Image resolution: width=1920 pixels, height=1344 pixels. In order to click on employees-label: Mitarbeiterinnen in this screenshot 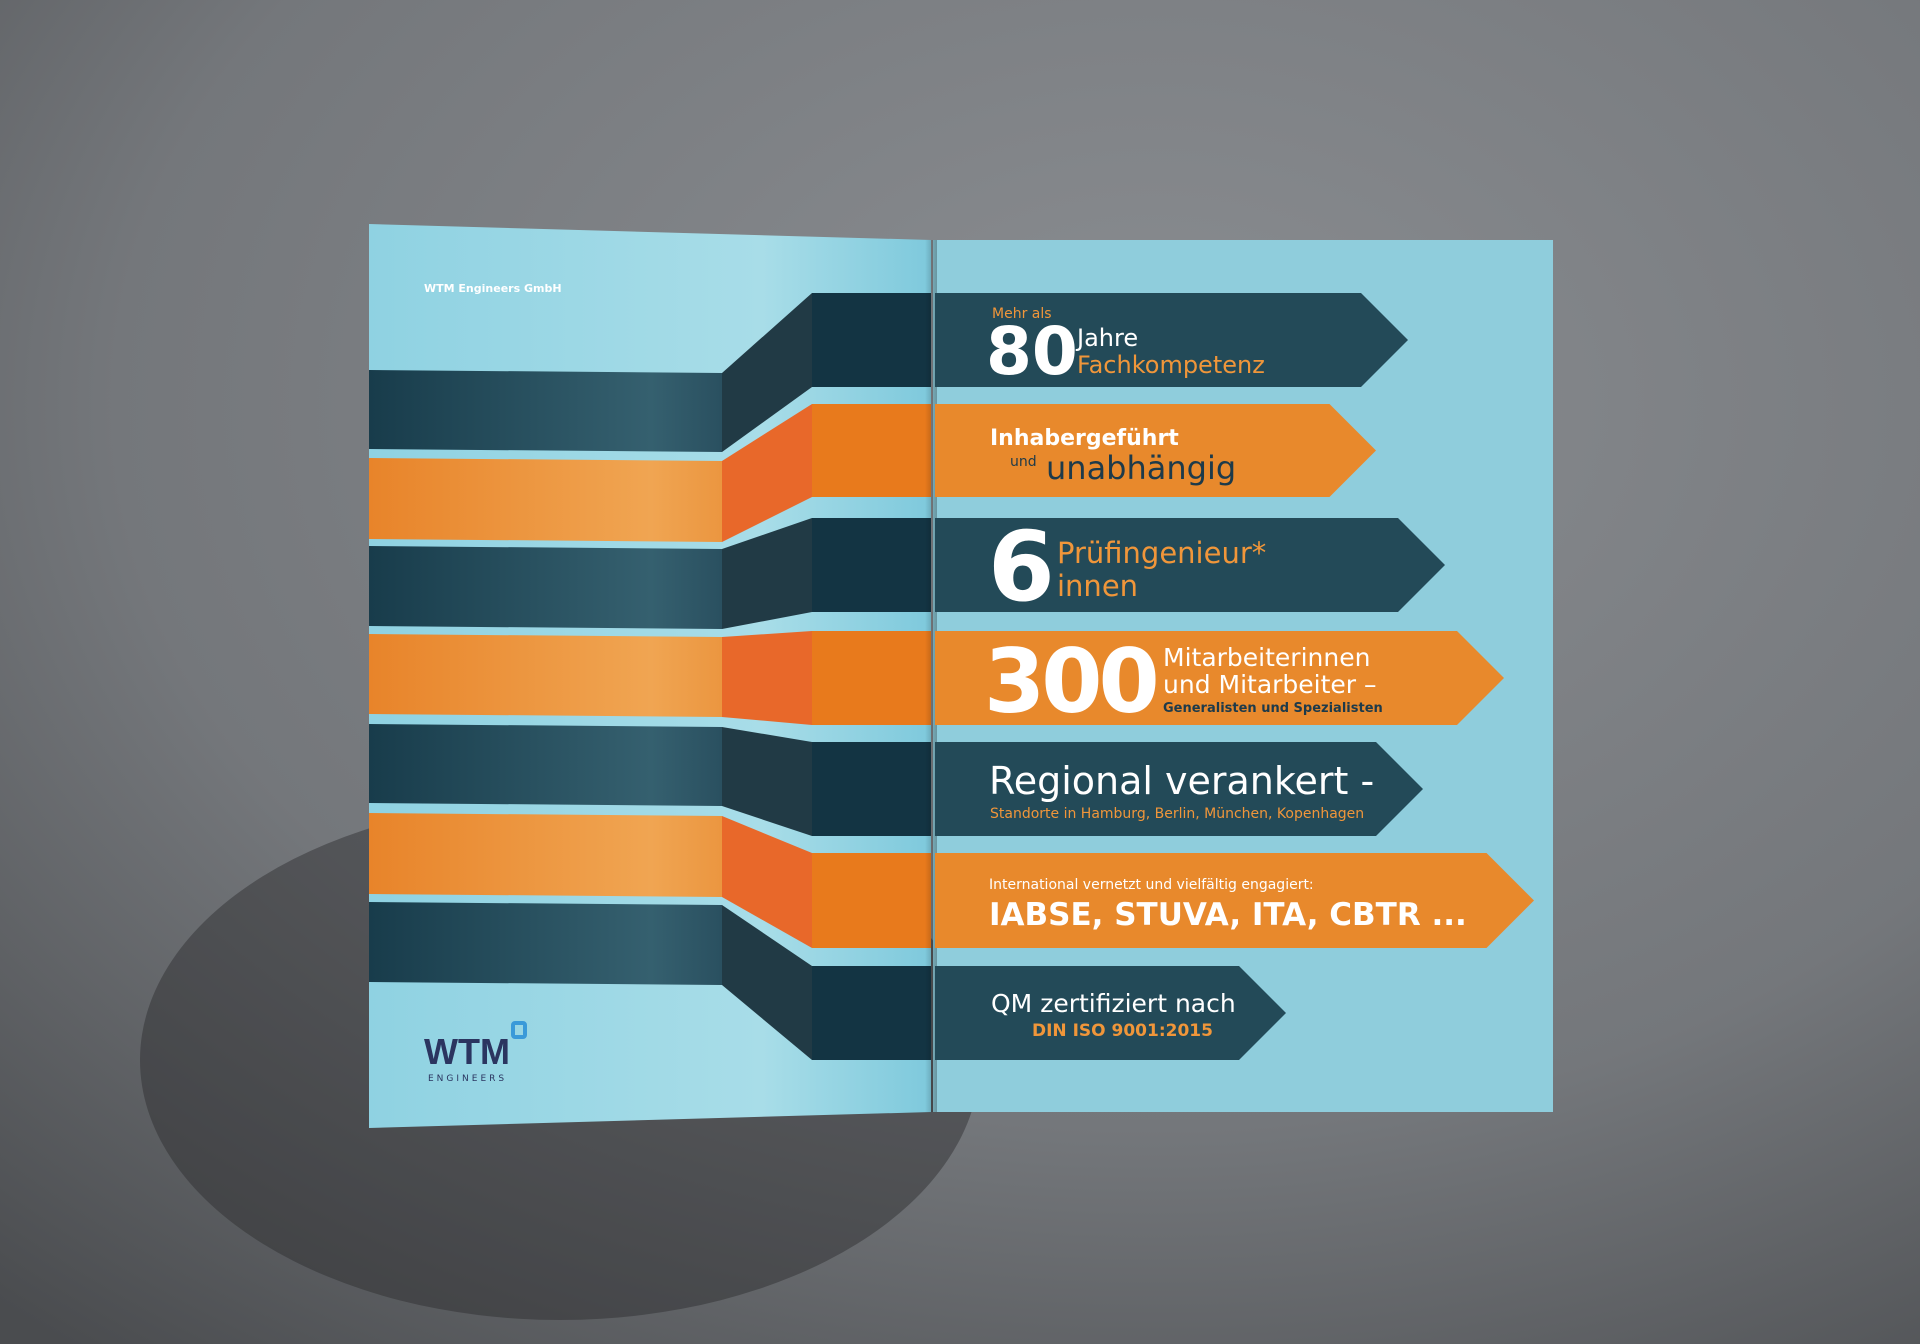, I will do `click(1266, 657)`.